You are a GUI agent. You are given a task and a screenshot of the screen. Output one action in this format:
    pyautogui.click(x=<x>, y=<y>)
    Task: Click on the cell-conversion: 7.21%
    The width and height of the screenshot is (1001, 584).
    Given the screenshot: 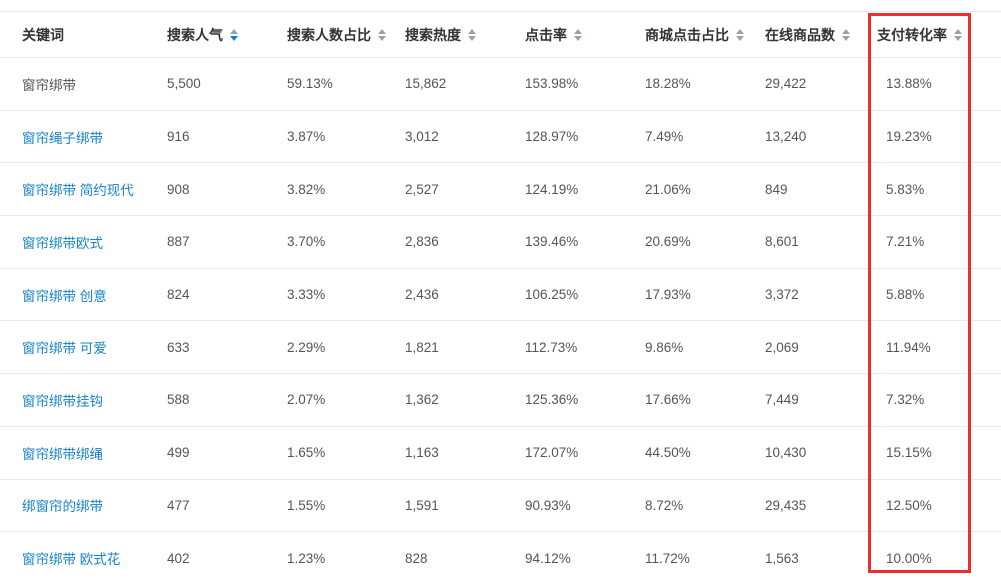 What is the action you would take?
    pyautogui.click(x=939, y=242)
    